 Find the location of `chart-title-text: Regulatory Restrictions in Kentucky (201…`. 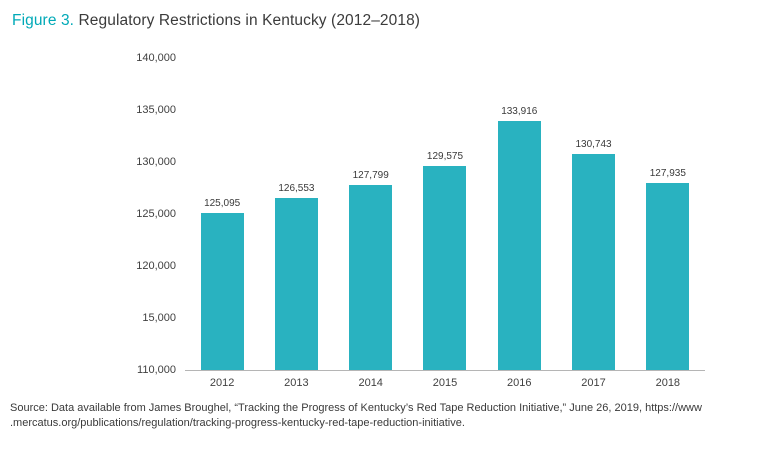

chart-title-text: Regulatory Restrictions in Kentucky (201… is located at coordinates (247, 20).